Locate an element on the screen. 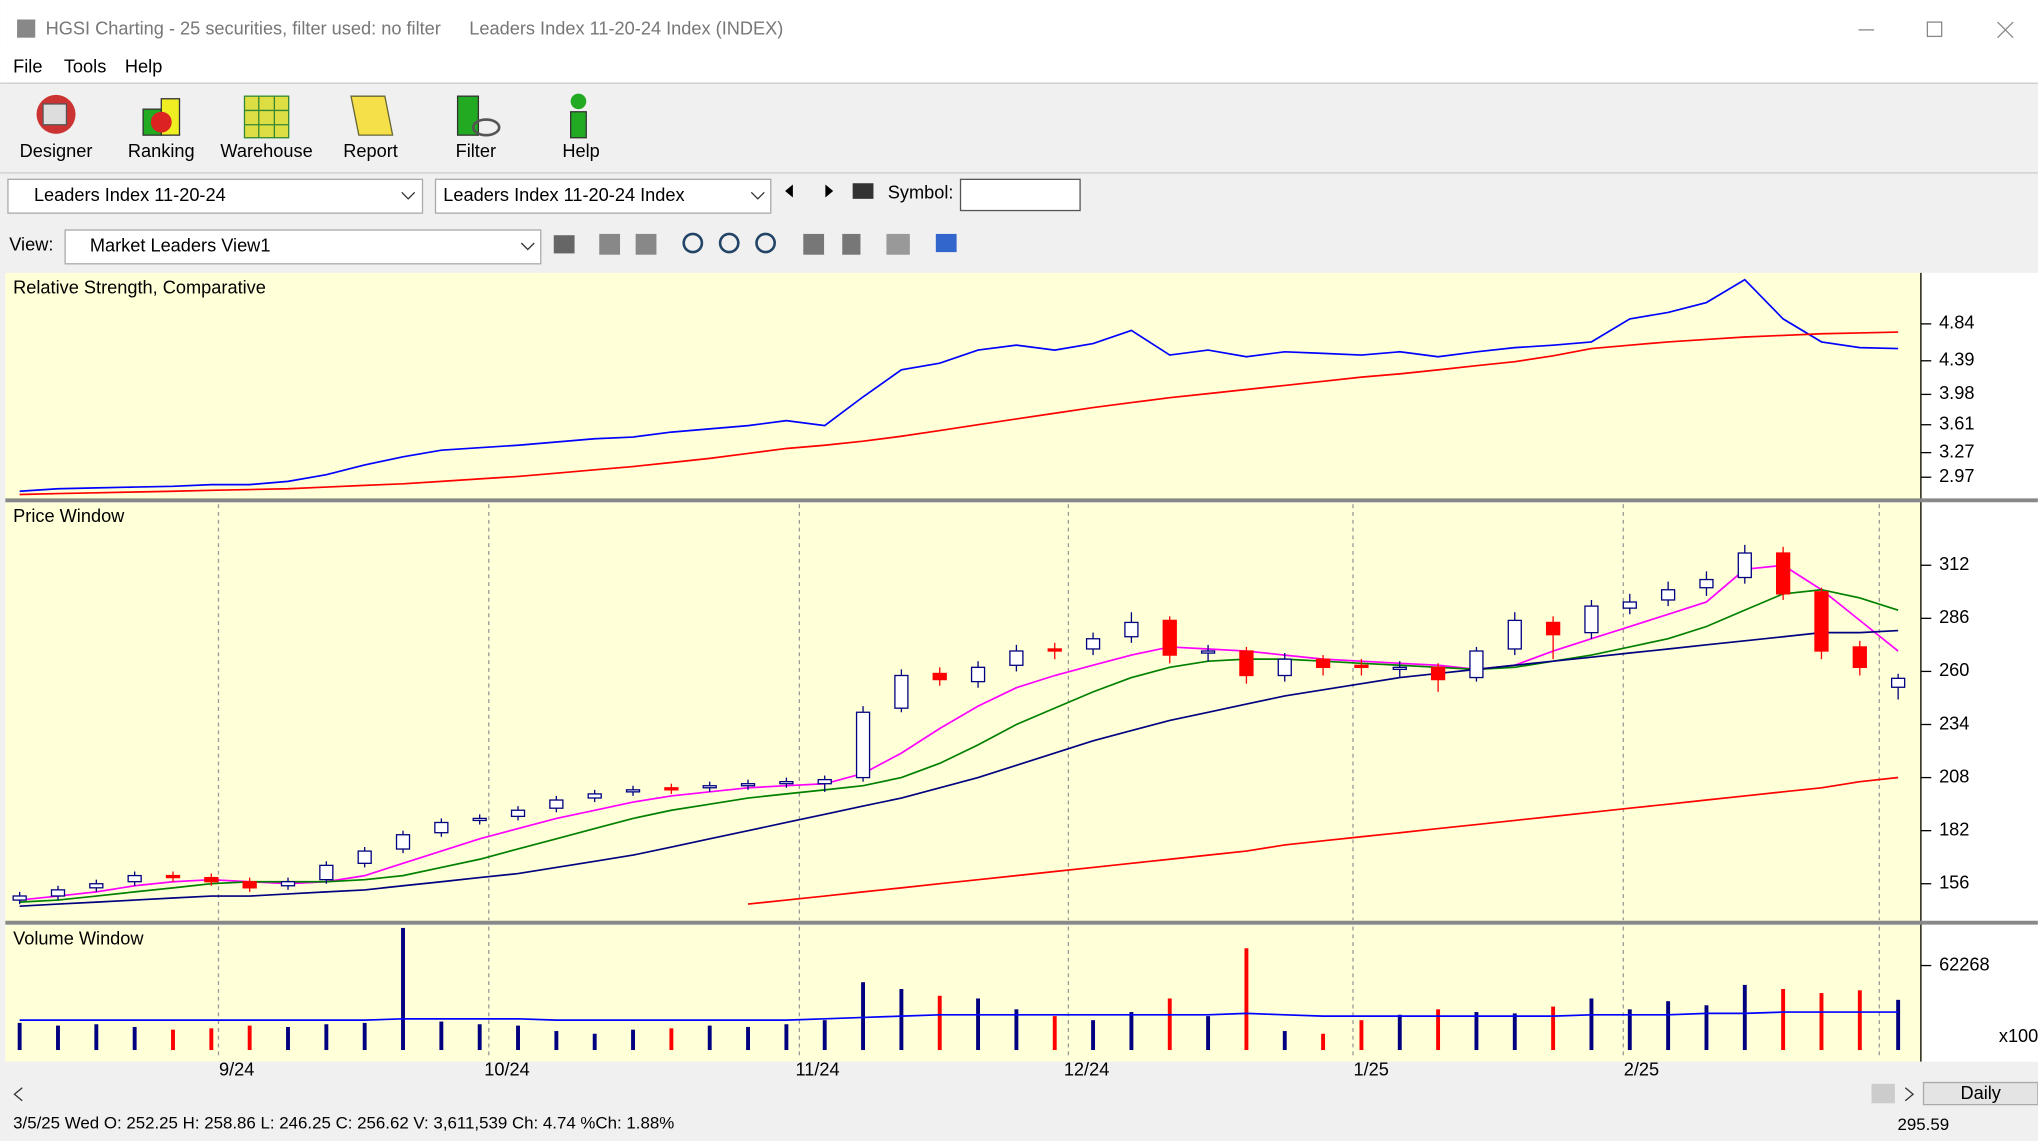 The width and height of the screenshot is (2038, 1141). tool-label: Warehouse is located at coordinates (266, 151).